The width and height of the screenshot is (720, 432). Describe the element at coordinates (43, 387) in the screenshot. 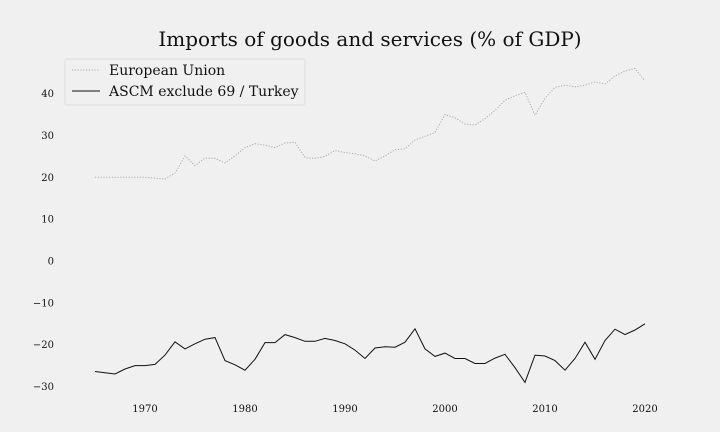

I see `y-tick-label: −30` at that location.